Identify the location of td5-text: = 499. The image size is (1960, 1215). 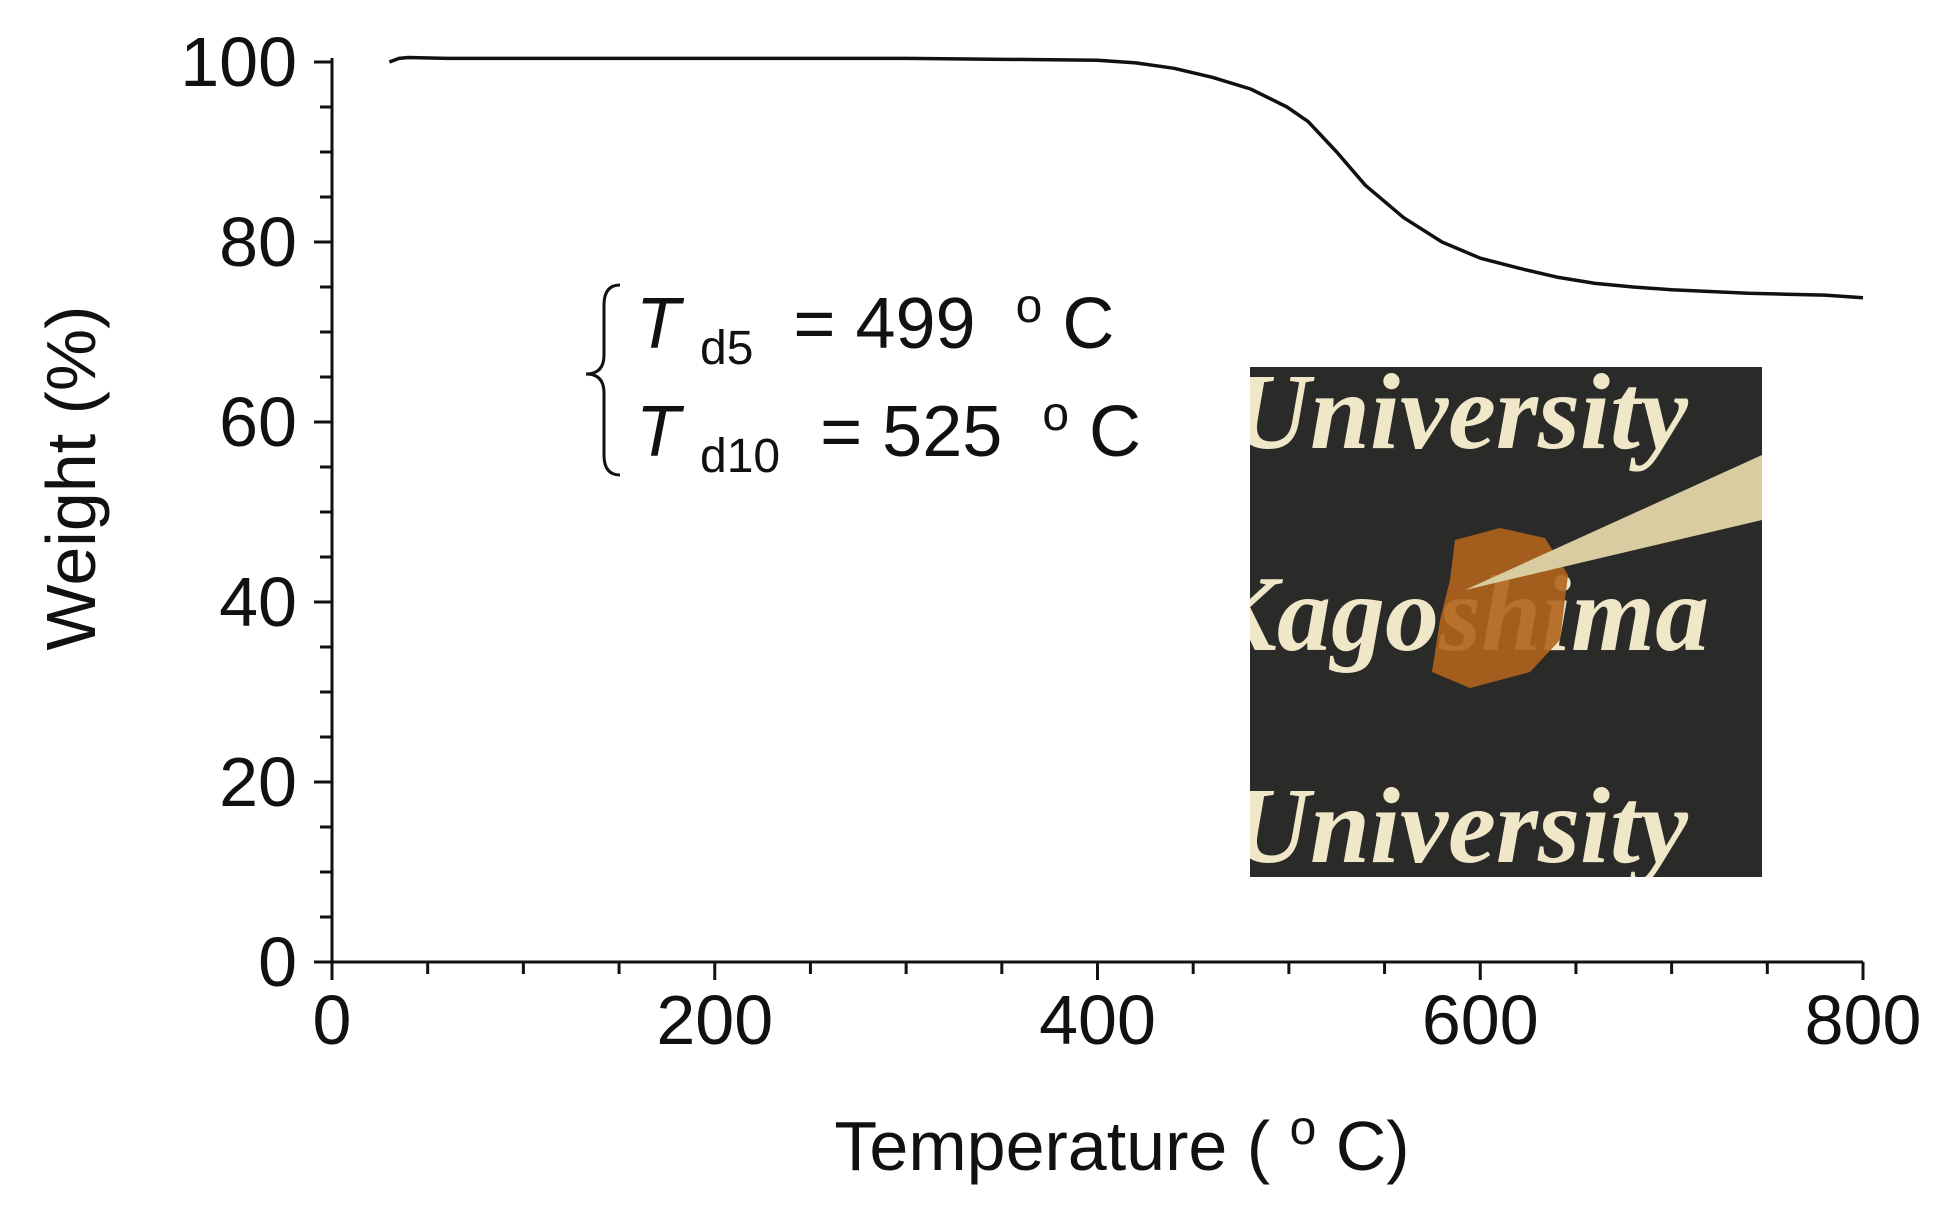
(884, 324).